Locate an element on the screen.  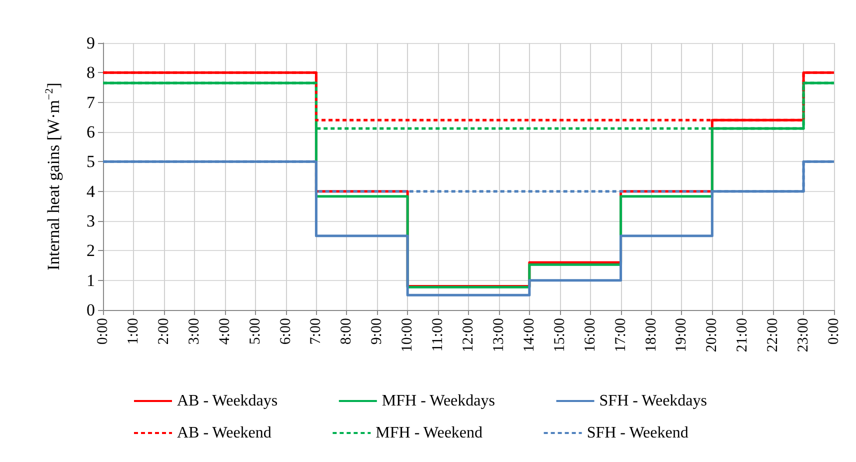
legend-label: MFH - Weekdays is located at coordinates (438, 401).